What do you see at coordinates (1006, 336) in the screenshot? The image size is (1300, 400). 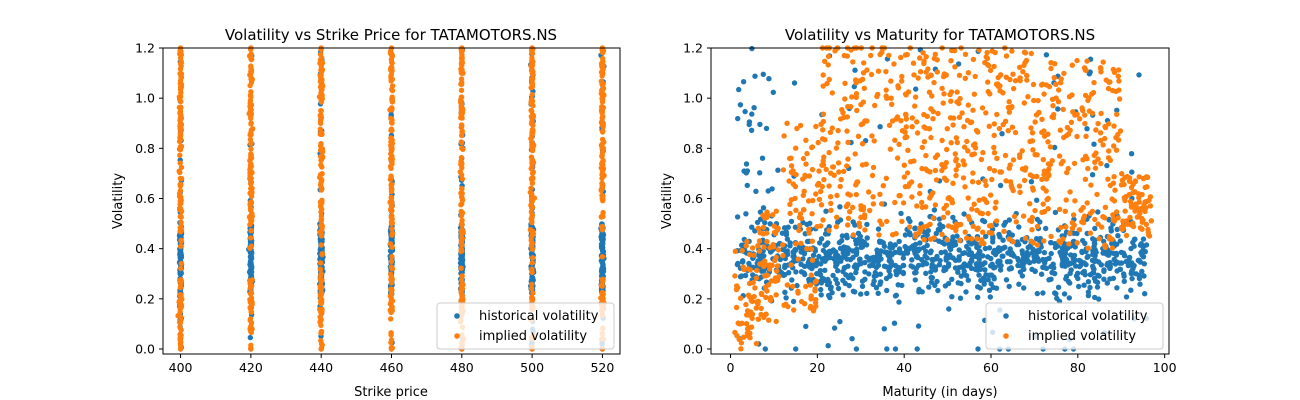 I see `maturity-legend-marker-implied` at bounding box center [1006, 336].